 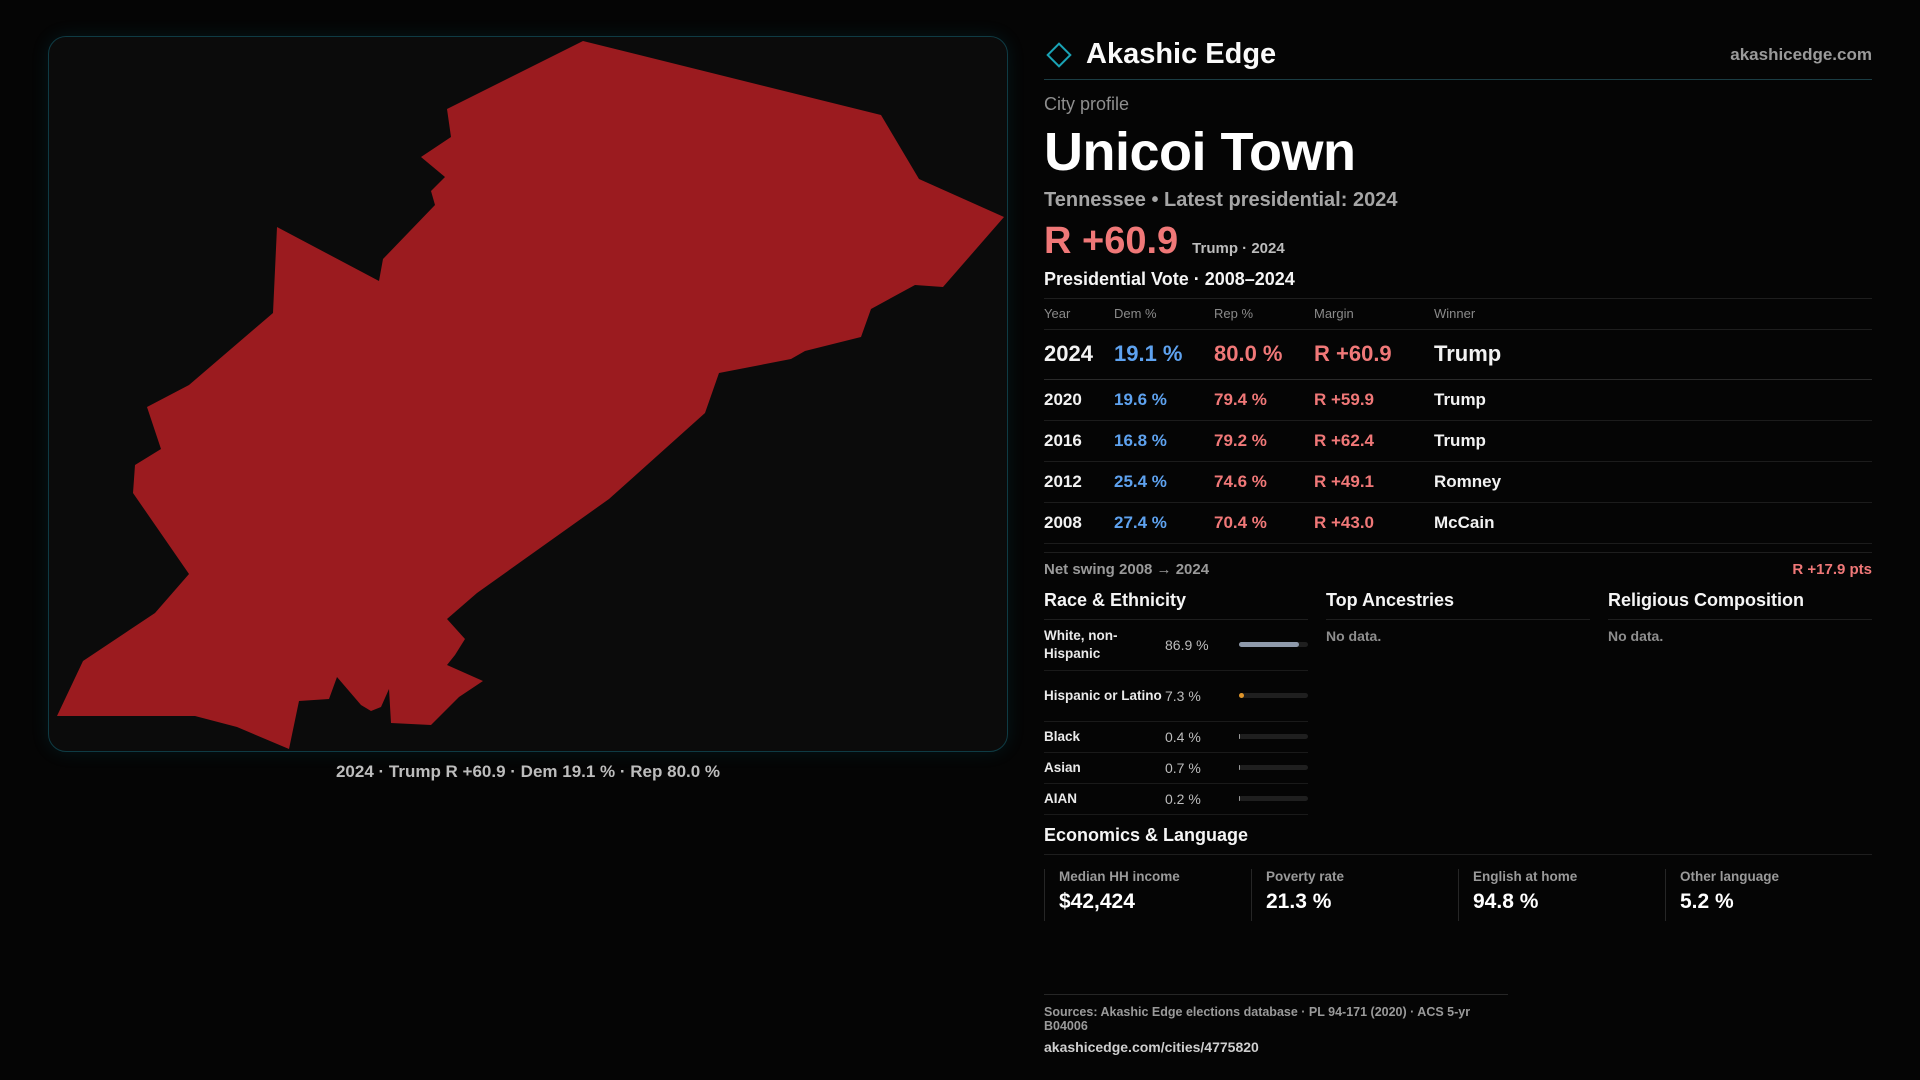 I want to click on religion-section-title: Religious Composition, so click(x=1740, y=605).